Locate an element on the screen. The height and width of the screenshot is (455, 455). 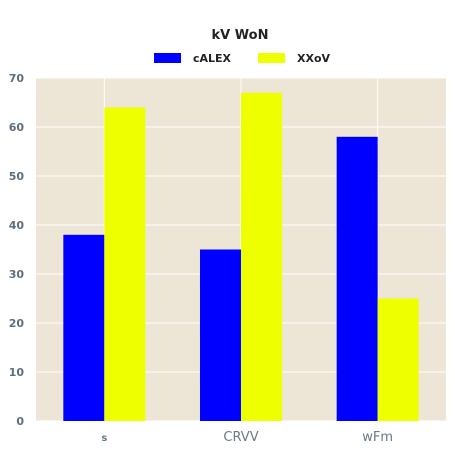
x-axis-ticks: s CRVV wFm is located at coordinates (247, 437).